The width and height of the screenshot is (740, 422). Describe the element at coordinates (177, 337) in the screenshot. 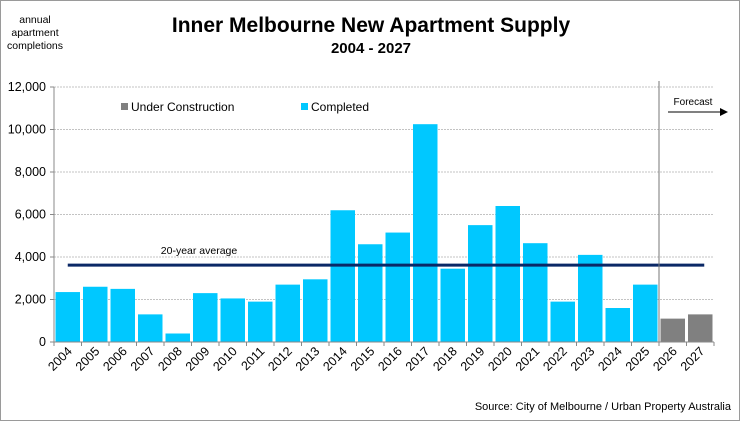

I see `bar-completed-2008` at that location.